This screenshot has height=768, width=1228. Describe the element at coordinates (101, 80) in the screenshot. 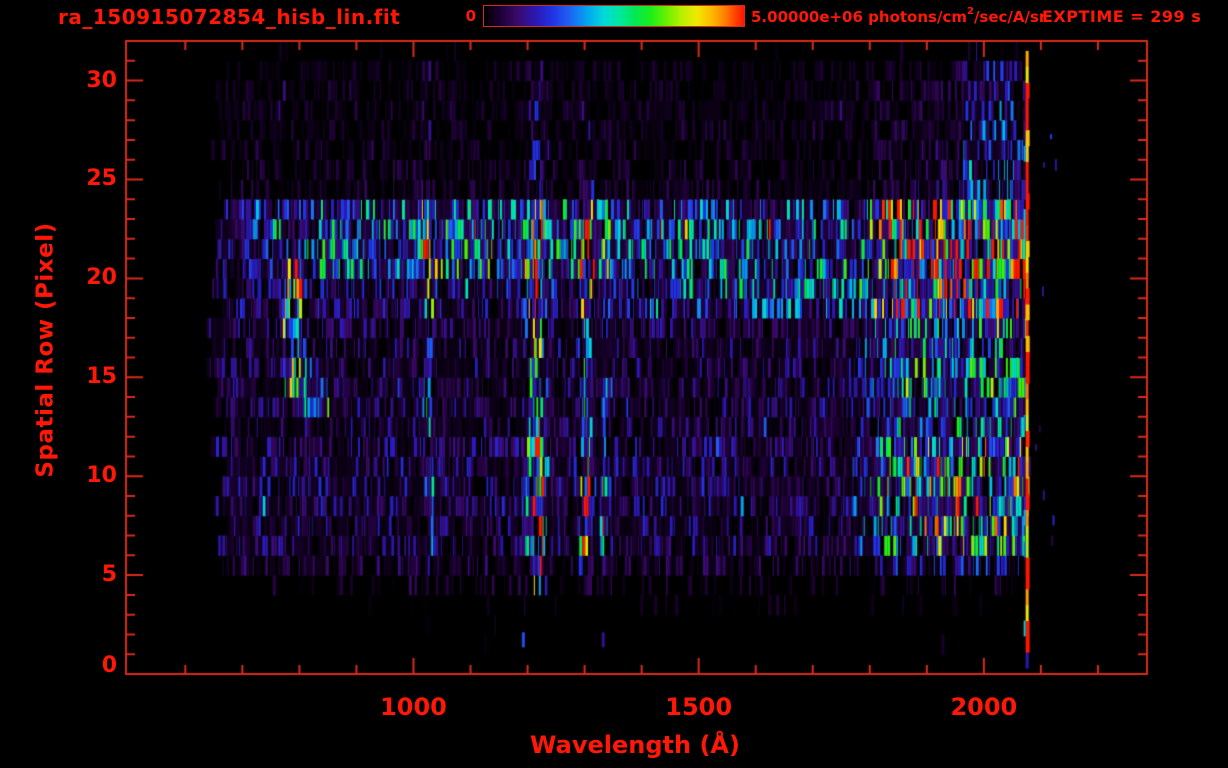

I see `y-tick-label: 30` at that location.